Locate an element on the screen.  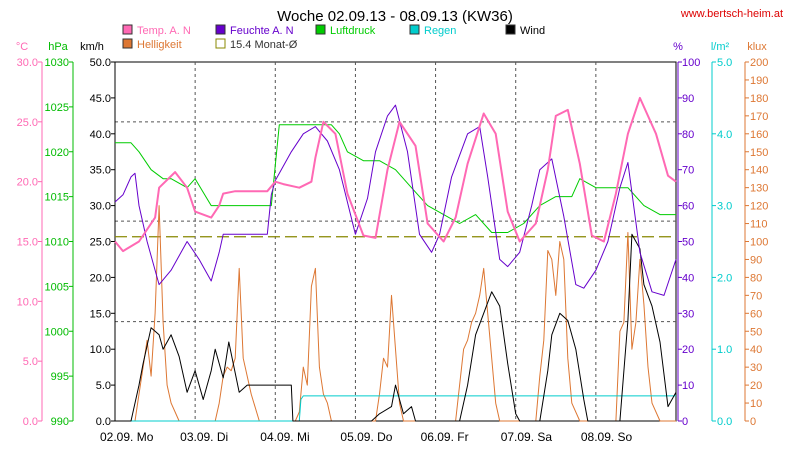
light-unit-label: klux is located at coordinates (757, 47).